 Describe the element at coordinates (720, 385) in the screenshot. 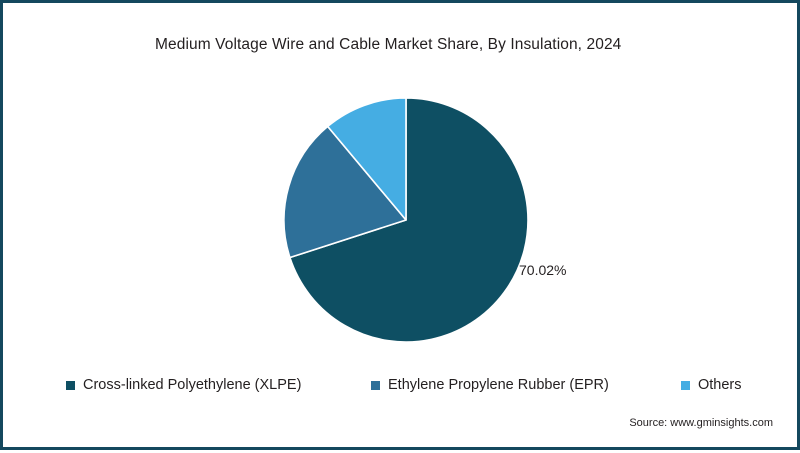

I see `legend-item-label: Others` at that location.